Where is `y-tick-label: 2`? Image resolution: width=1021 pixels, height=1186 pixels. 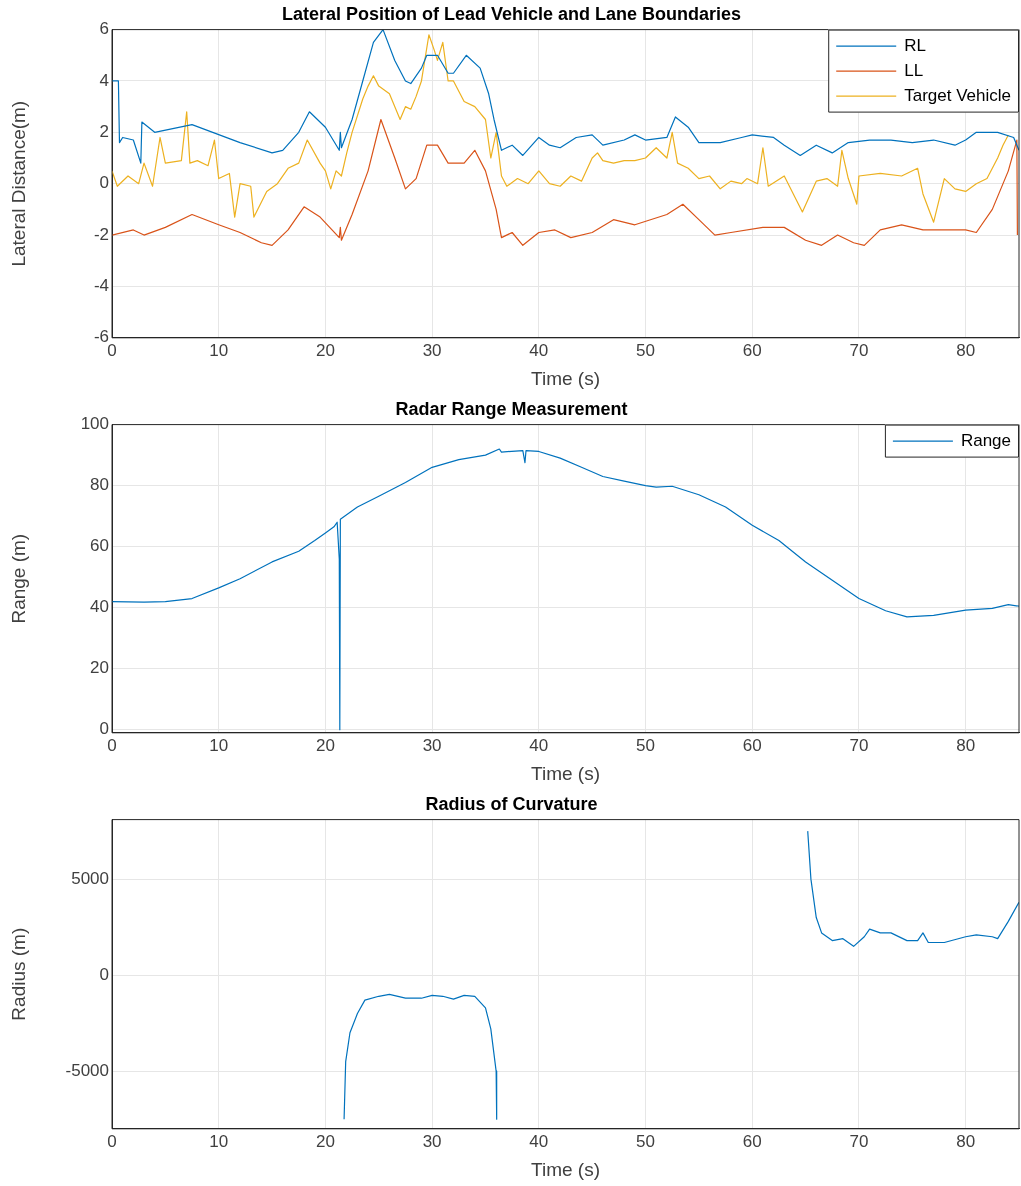 y-tick-label: 2 is located at coordinates (104, 132).